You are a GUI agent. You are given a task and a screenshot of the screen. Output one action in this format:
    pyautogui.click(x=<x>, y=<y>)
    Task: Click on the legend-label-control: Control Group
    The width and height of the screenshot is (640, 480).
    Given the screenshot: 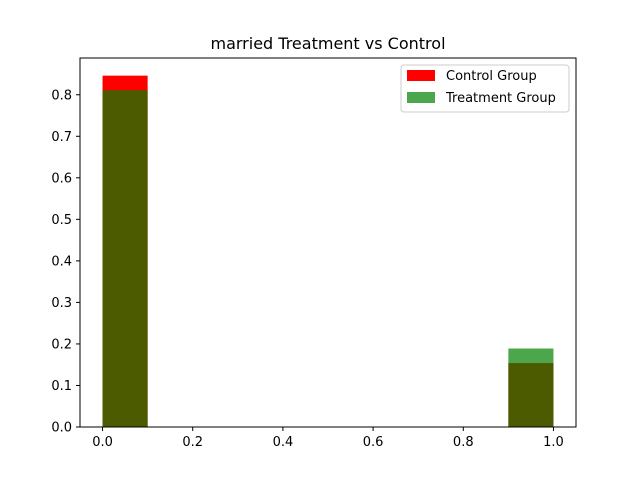 What is the action you would take?
    pyautogui.click(x=491, y=76)
    